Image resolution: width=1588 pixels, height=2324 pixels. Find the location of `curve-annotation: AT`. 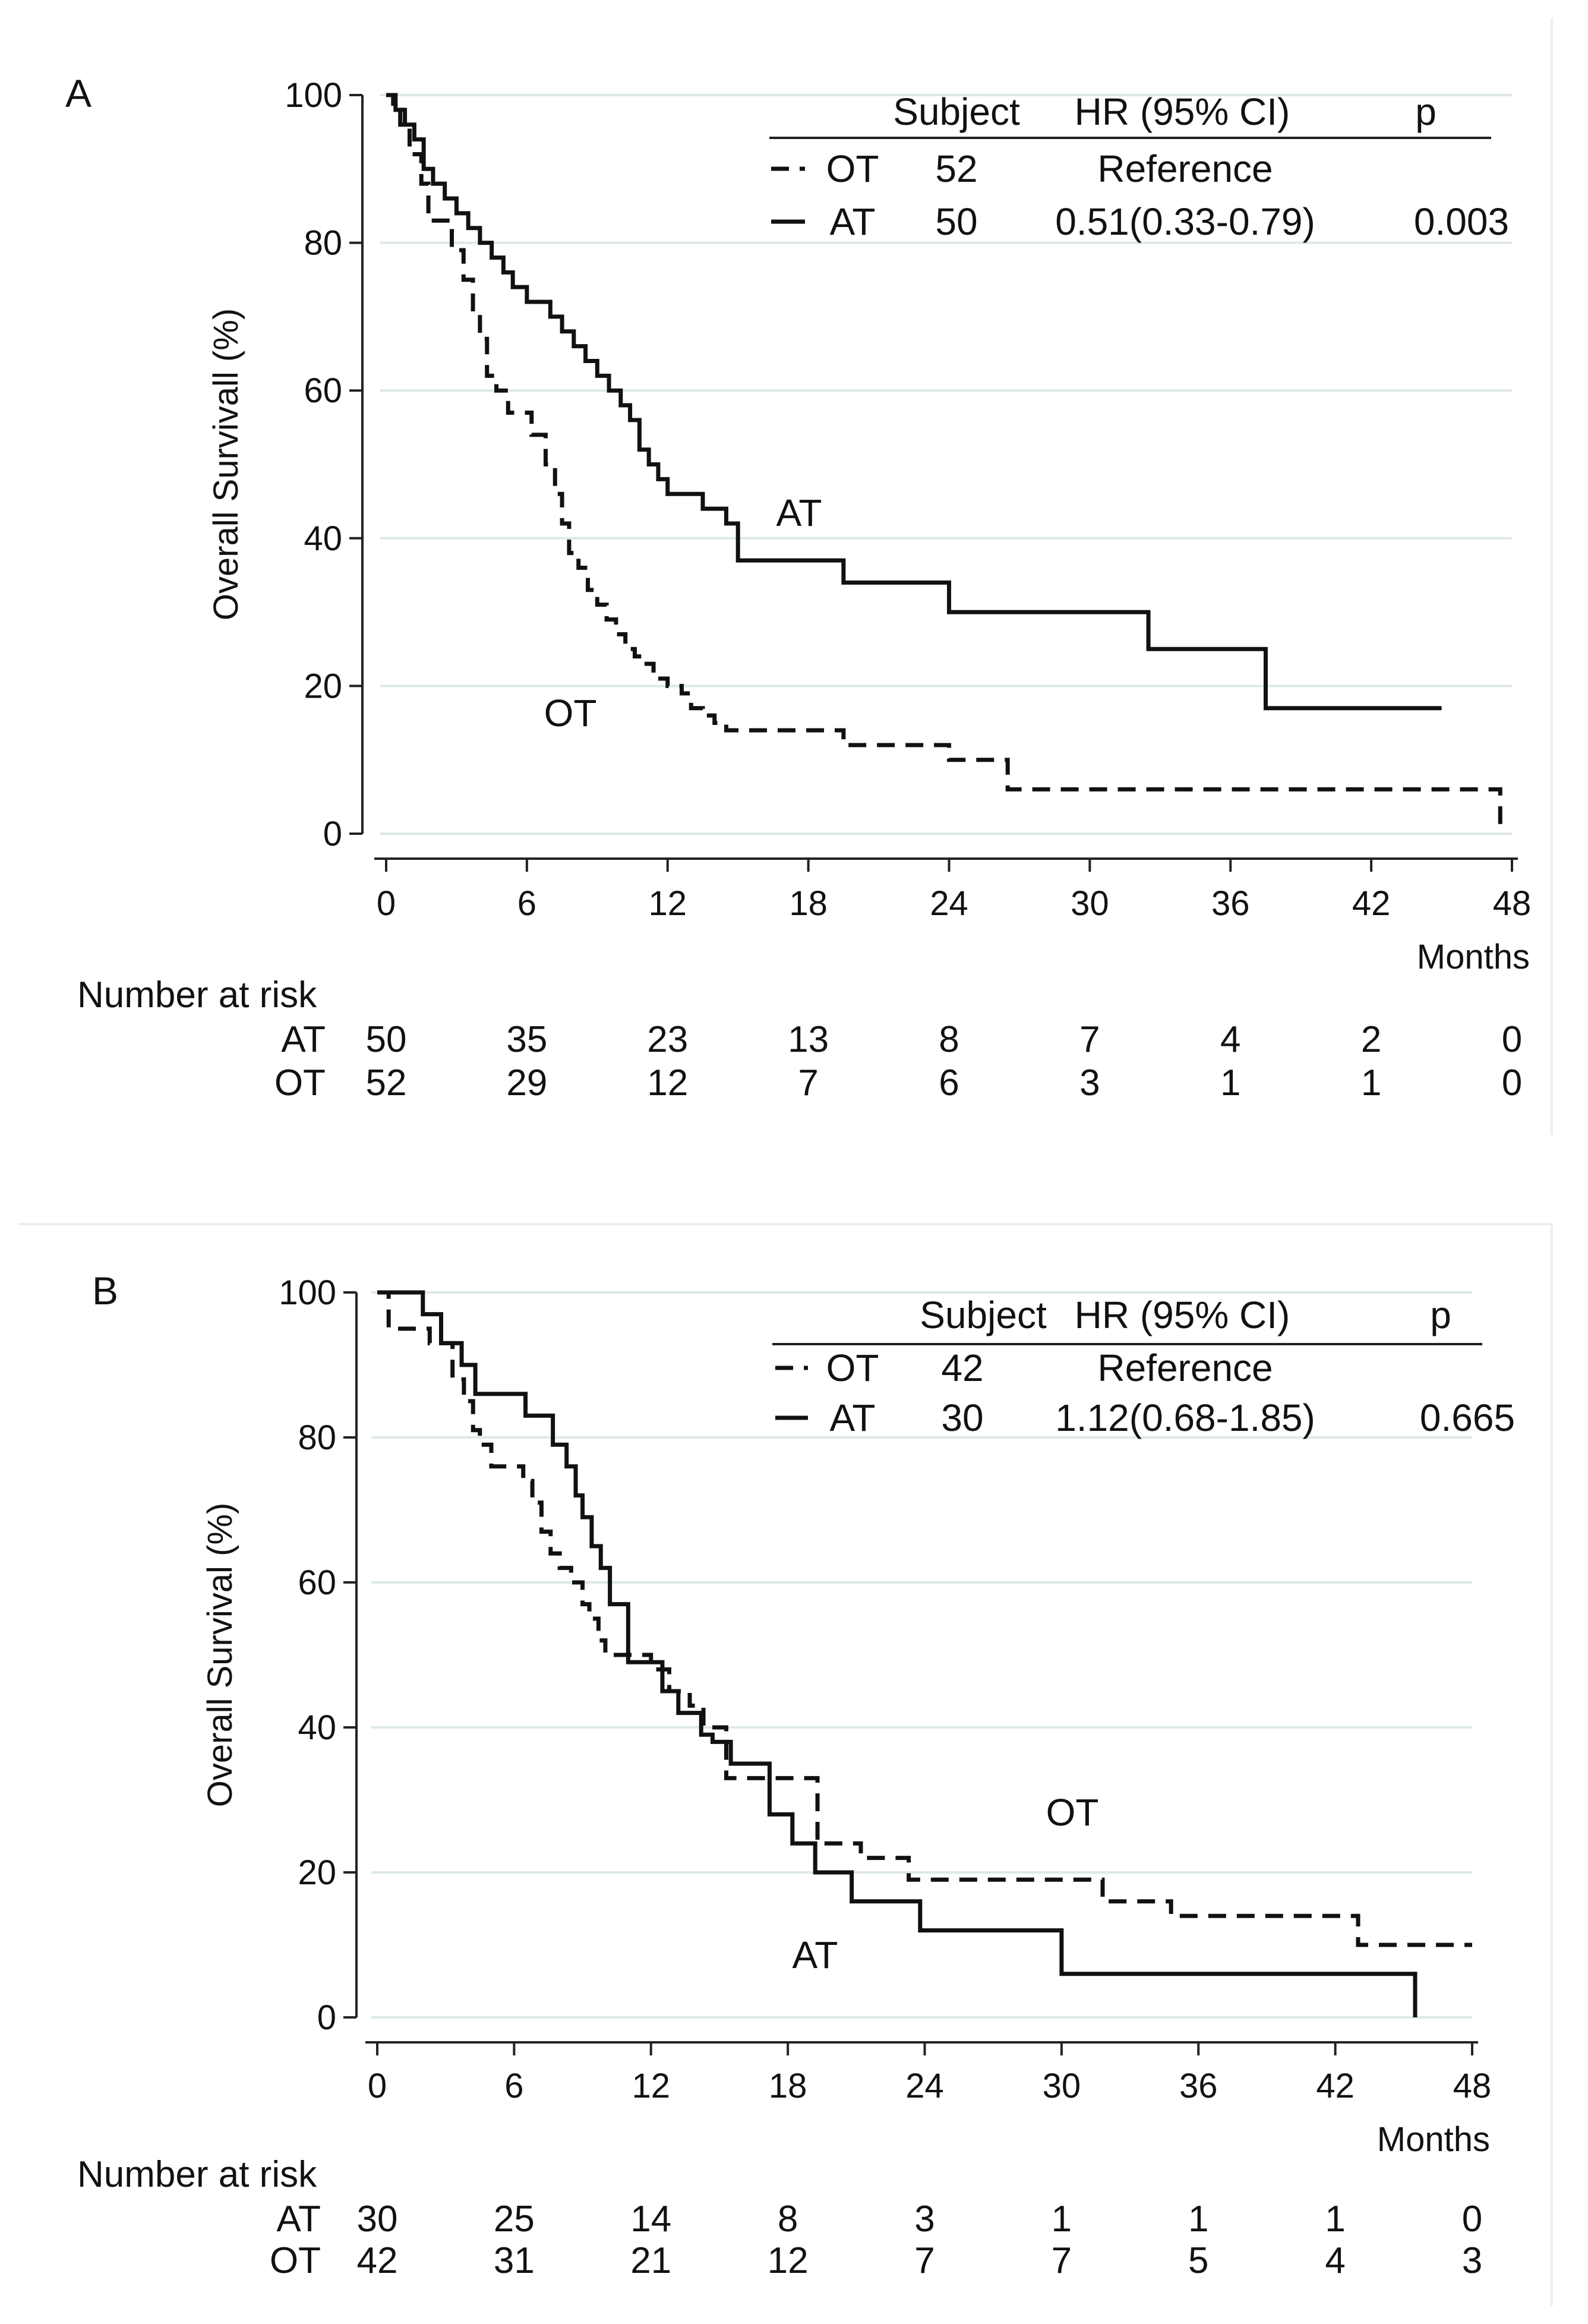

curve-annotation: AT is located at coordinates (815, 1955).